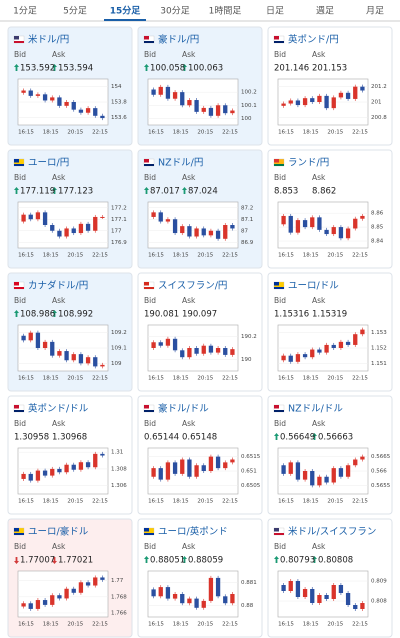 This screenshot has height=638, width=400. Describe the element at coordinates (375, 11) in the screenshot. I see `tab: 月足` at that location.